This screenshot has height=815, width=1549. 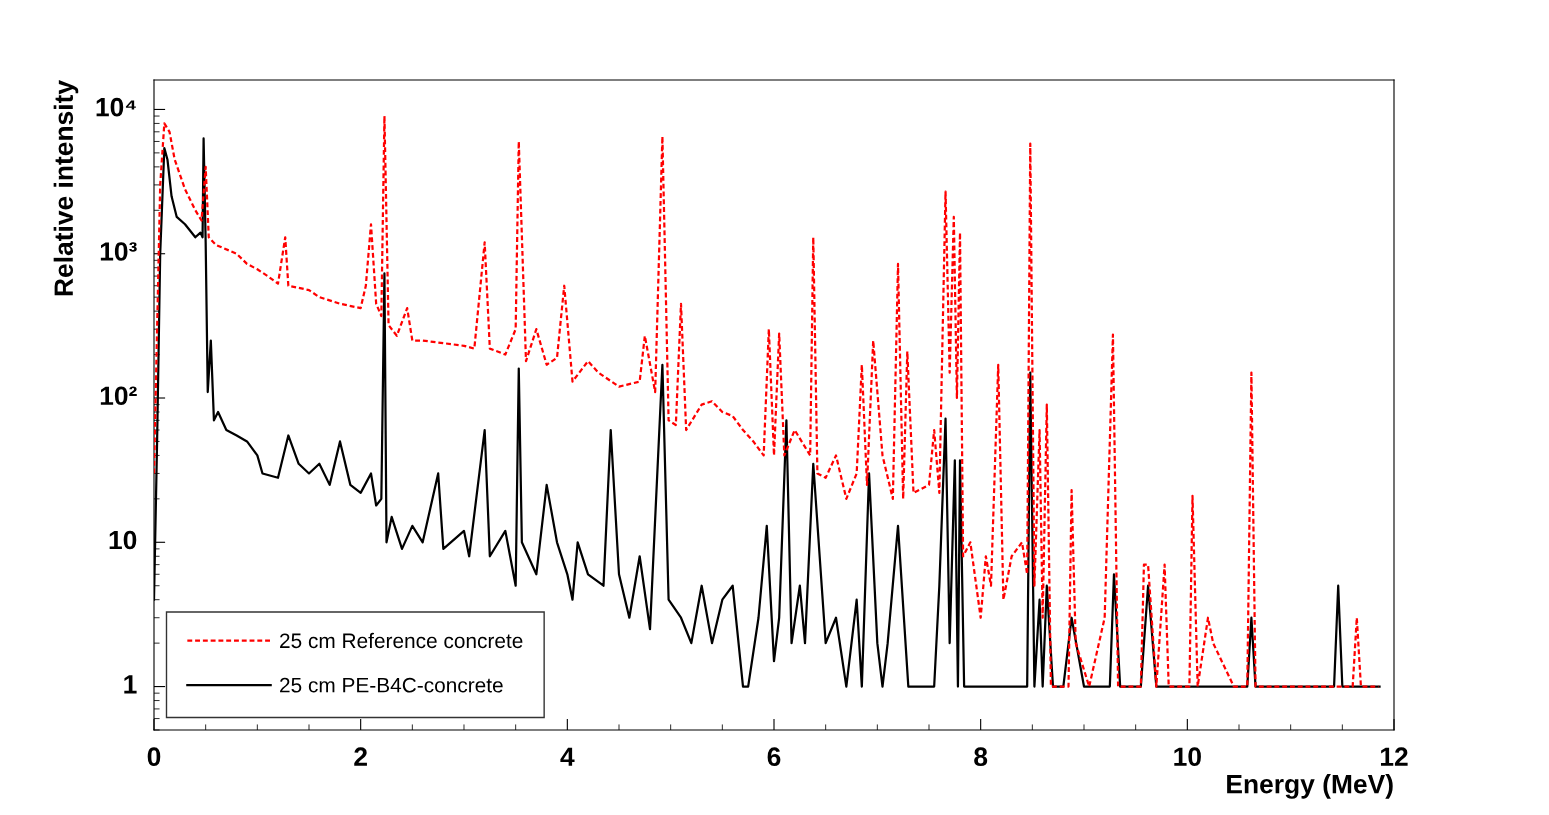 I want to click on y-tick-label: 10², so click(x=118, y=396).